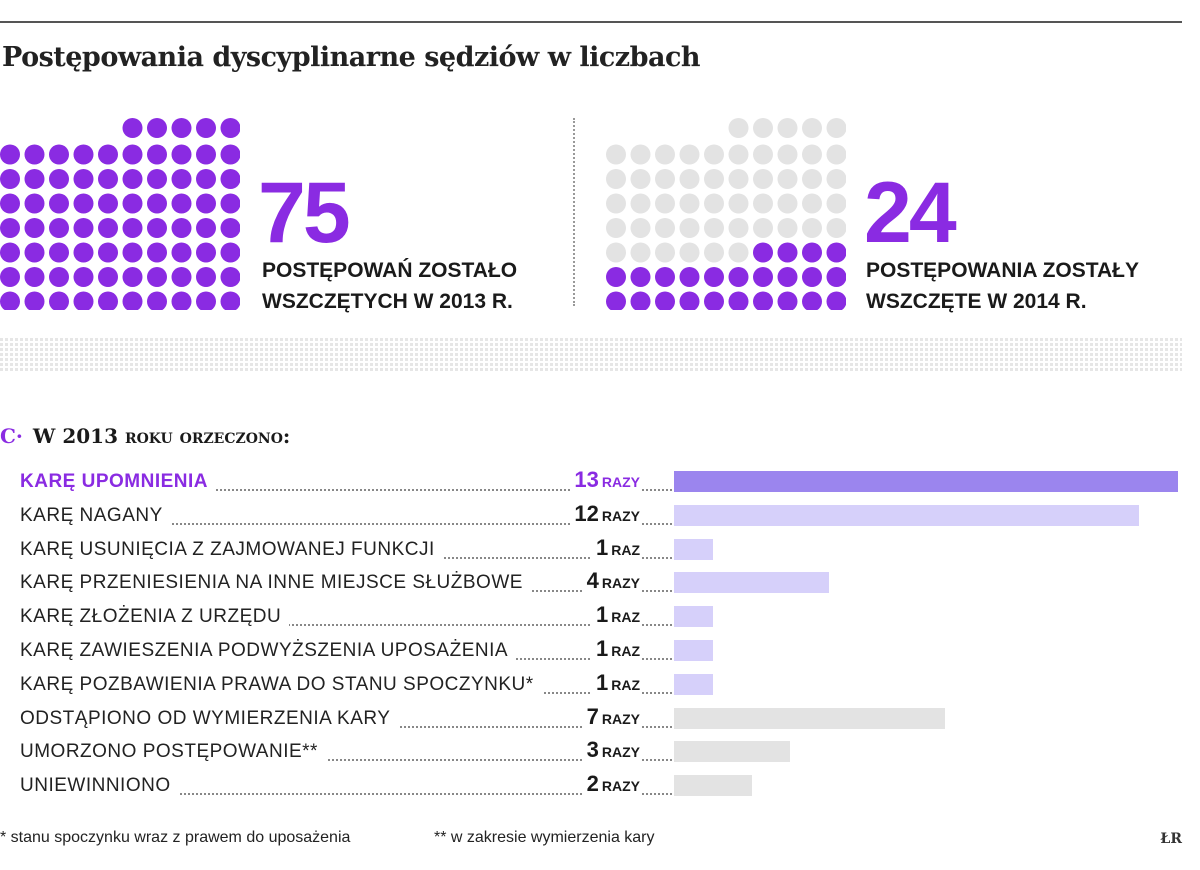 The height and width of the screenshot is (870, 1200). Describe the element at coordinates (592, 581) in the screenshot. I see `value-label: 4` at that location.